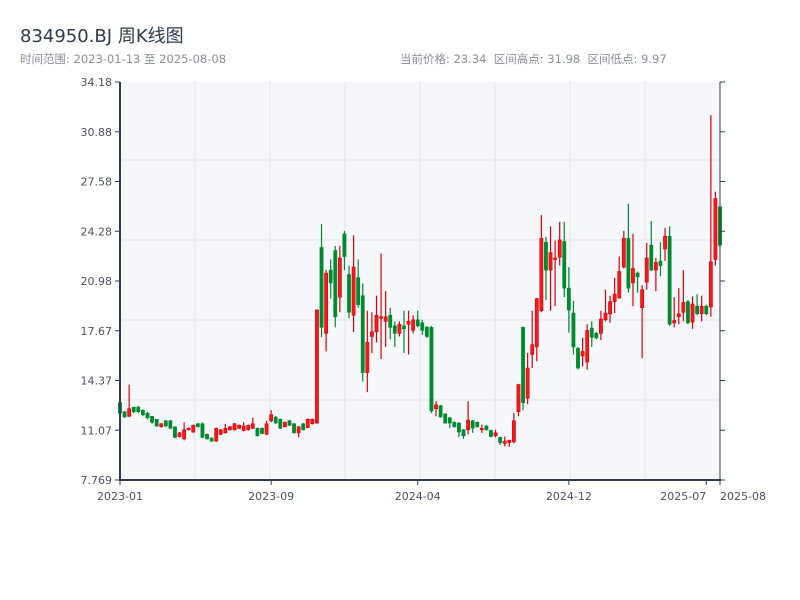 The image size is (800, 600). Describe the element at coordinates (123, 59) in the screenshot. I see `date-range-label: 时间范围: 2023-01-13 至 2025-08-08` at that location.